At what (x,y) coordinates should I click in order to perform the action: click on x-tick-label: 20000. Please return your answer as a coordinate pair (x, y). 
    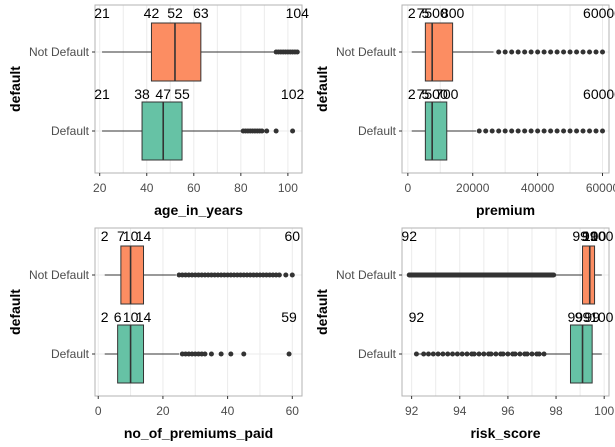
    Looking at the image, I should click on (473, 188).